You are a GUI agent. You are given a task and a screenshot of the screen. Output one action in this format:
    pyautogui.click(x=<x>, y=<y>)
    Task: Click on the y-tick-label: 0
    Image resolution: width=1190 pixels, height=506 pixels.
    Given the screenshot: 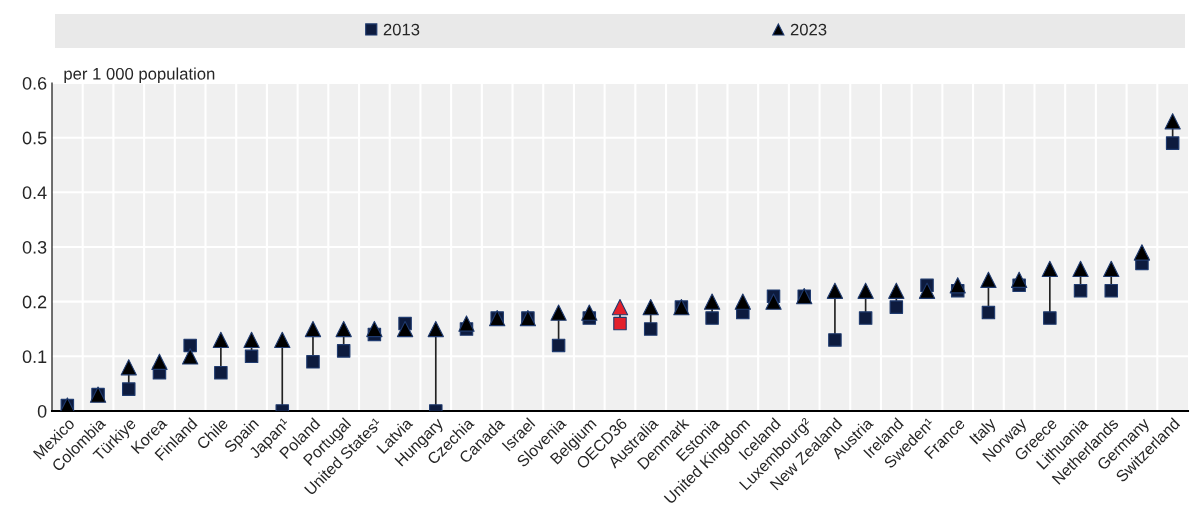 What is the action you would take?
    pyautogui.click(x=42, y=411)
    